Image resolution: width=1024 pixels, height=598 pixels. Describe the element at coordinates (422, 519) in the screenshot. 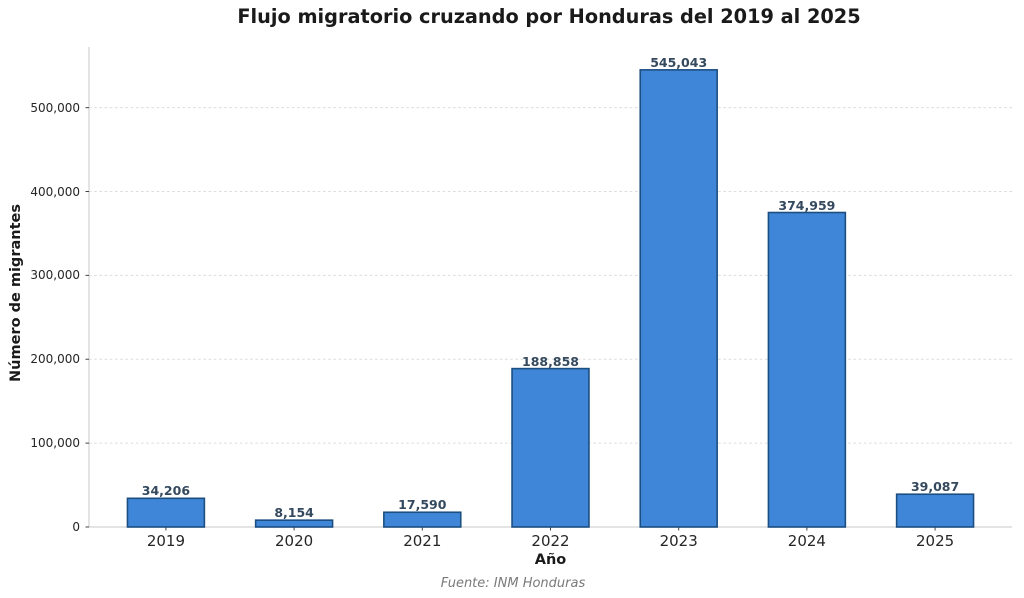

I see `bar-2021` at that location.